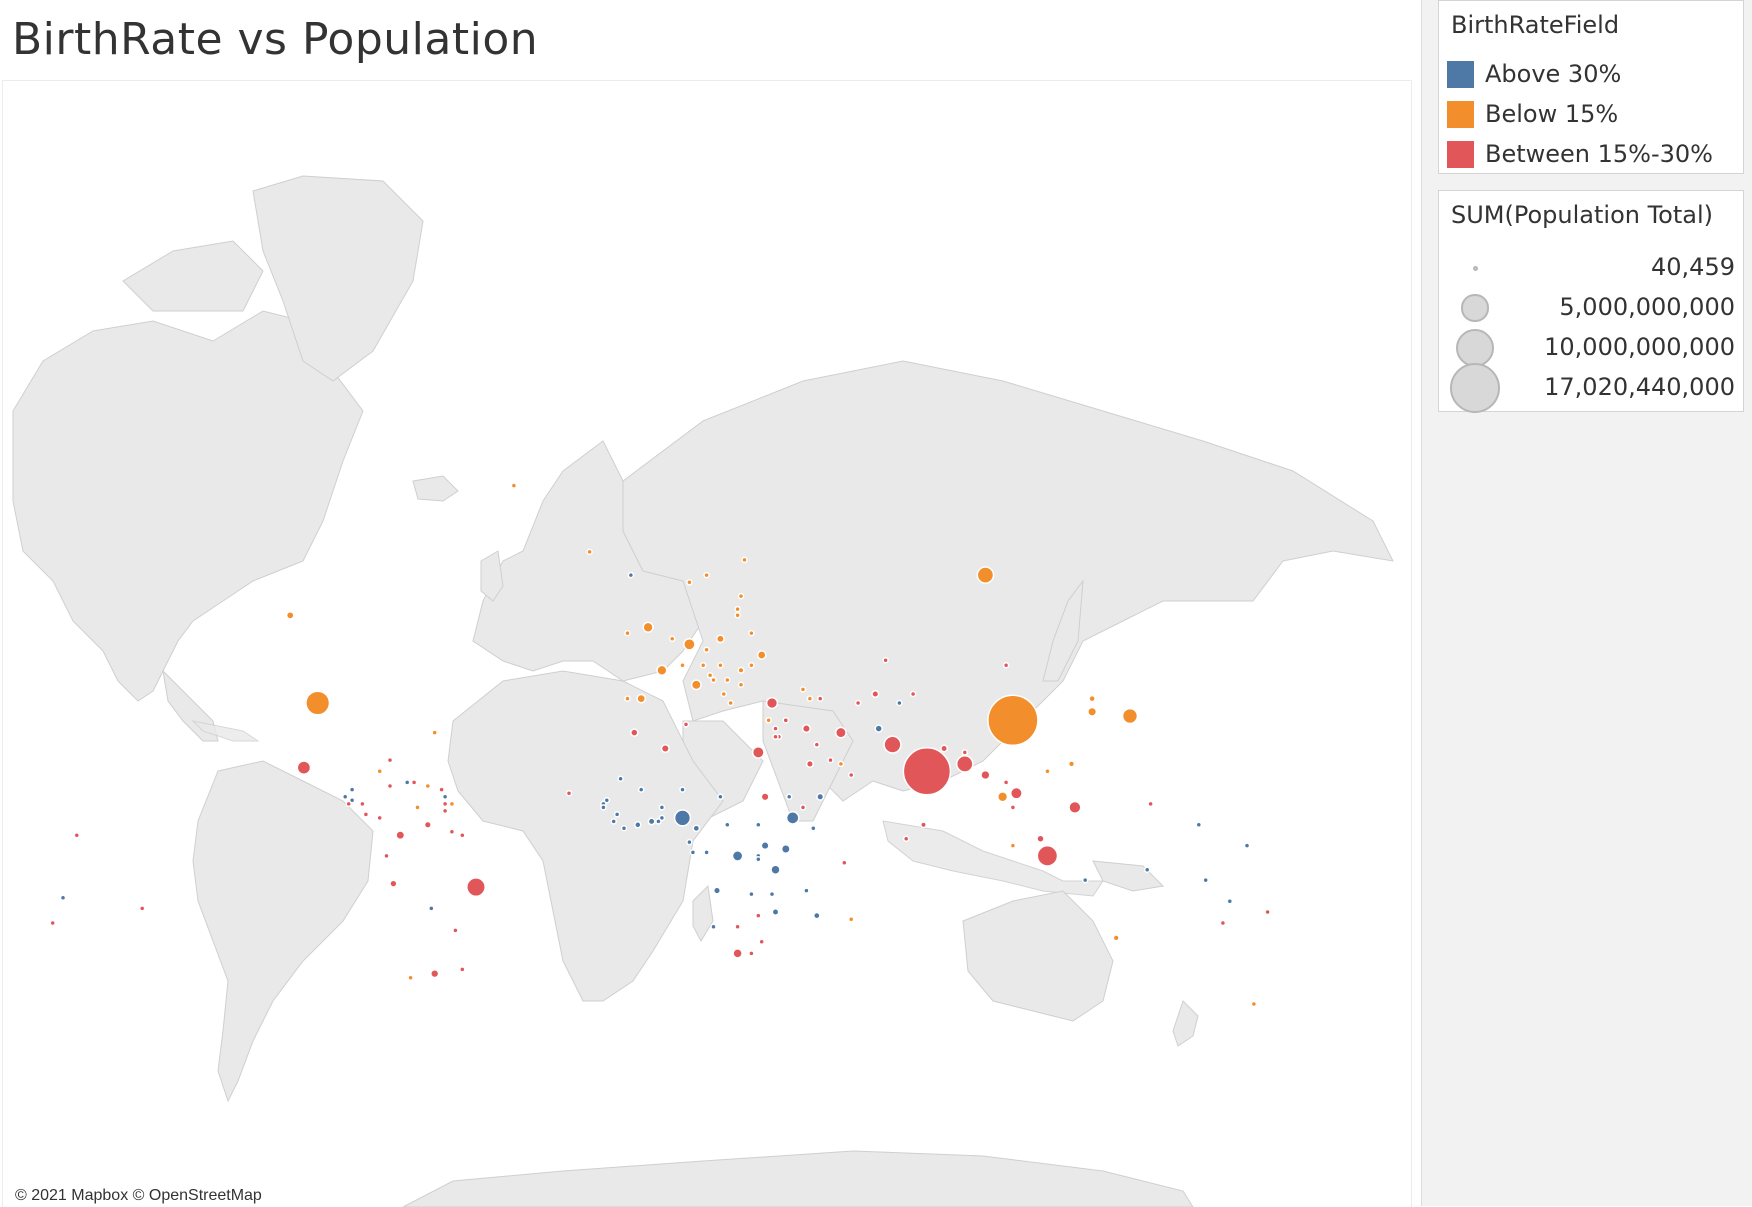  I want to click on legend-item-between-15-30: Between 15%-30%, so click(1580, 154).